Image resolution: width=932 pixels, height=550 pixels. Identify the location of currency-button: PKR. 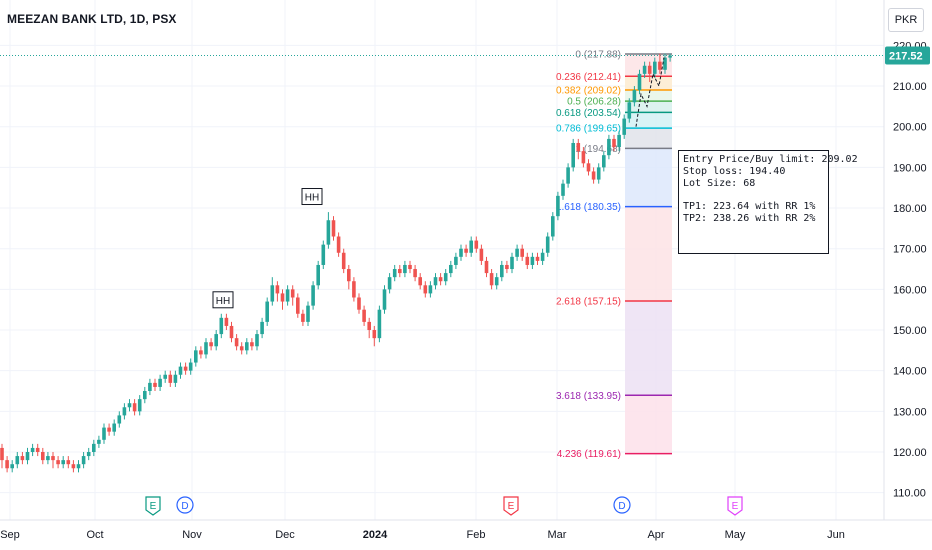
(906, 20).